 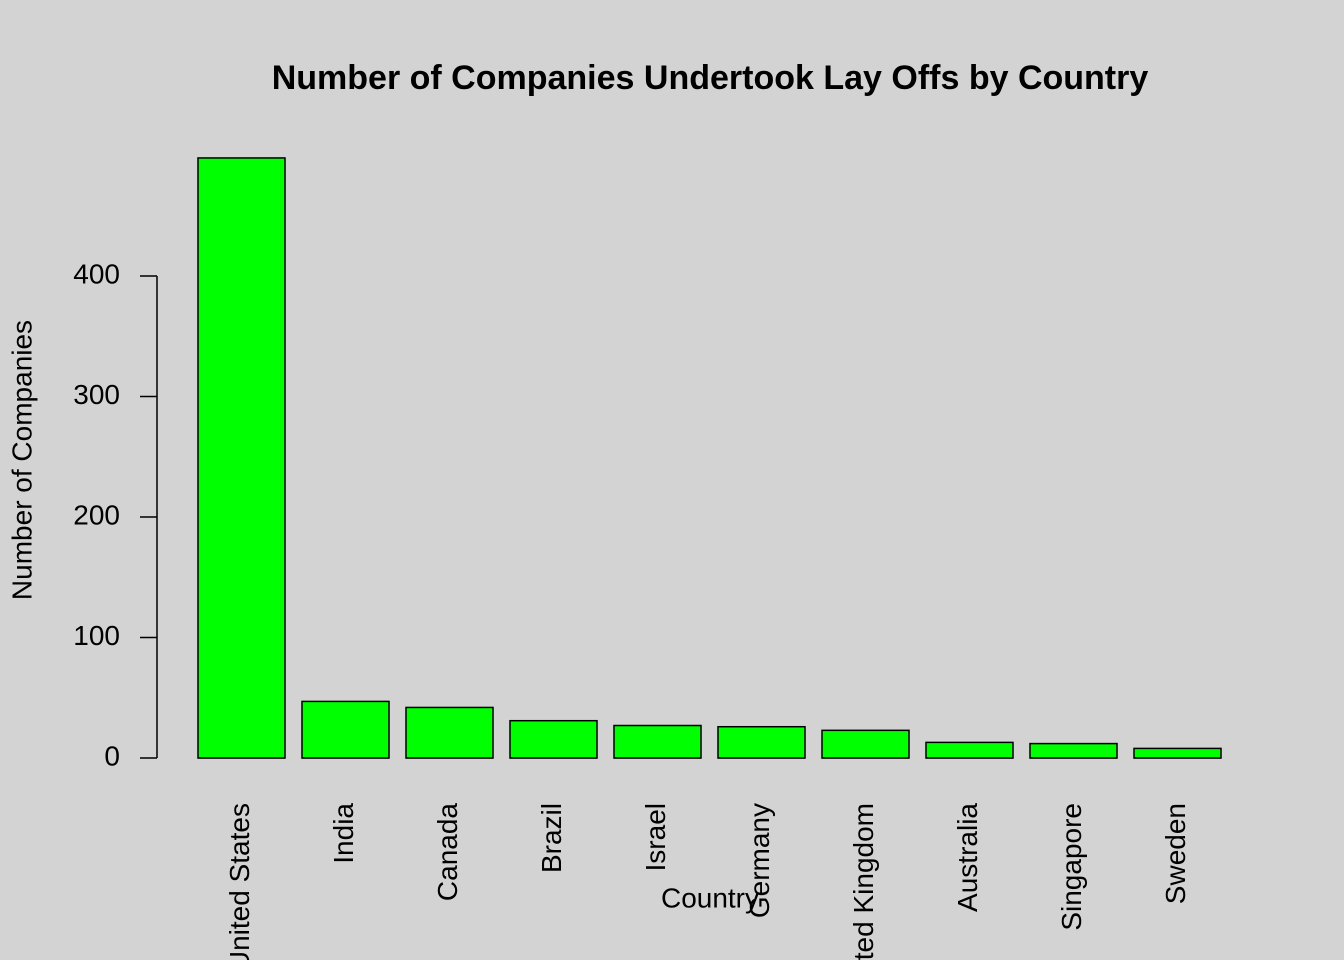 What do you see at coordinates (1071, 867) in the screenshot?
I see `x-tick-label: Singapore` at bounding box center [1071, 867].